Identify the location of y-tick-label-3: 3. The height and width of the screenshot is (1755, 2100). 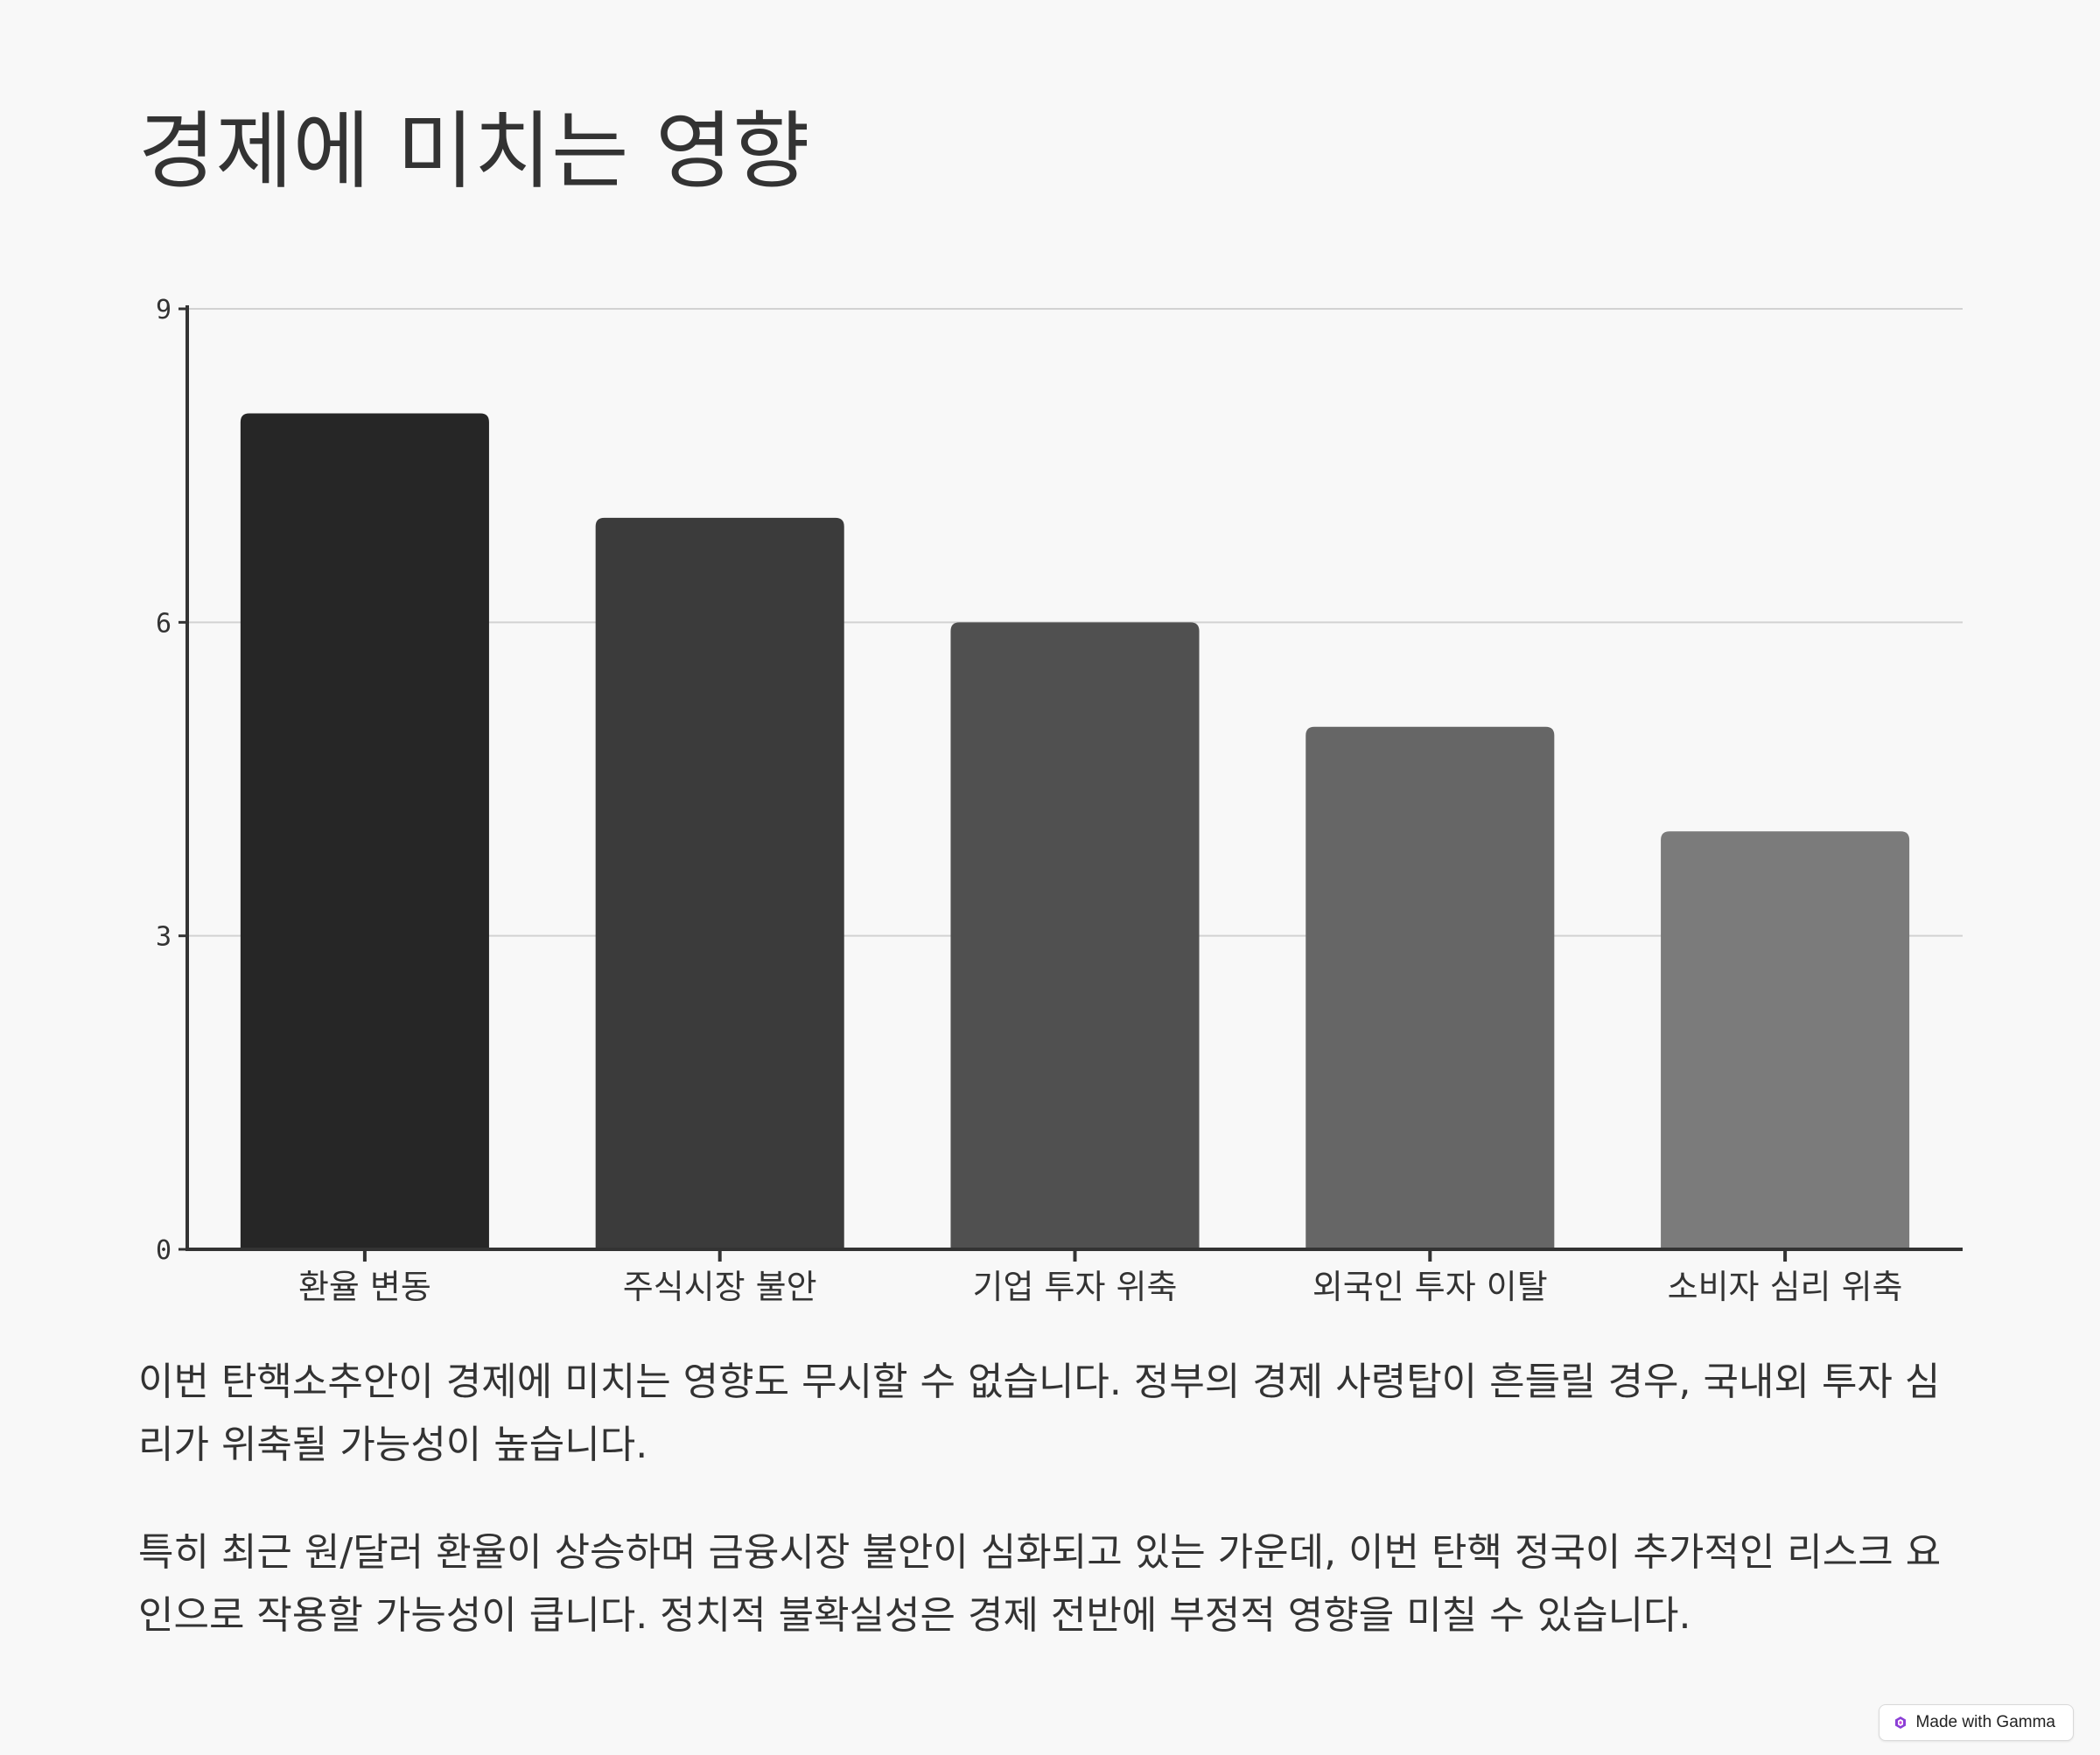
(164, 937).